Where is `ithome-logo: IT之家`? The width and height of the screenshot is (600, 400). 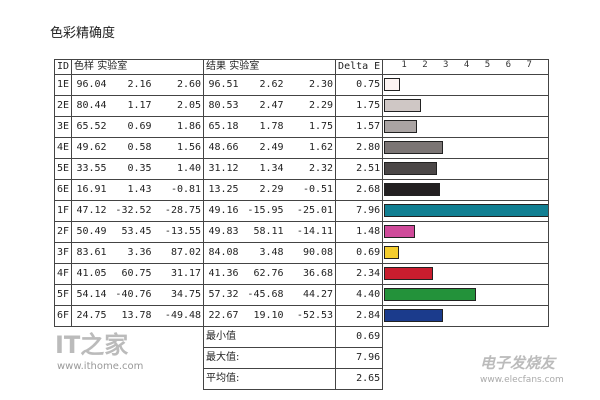
ithome-logo: IT之家 is located at coordinates (92, 345).